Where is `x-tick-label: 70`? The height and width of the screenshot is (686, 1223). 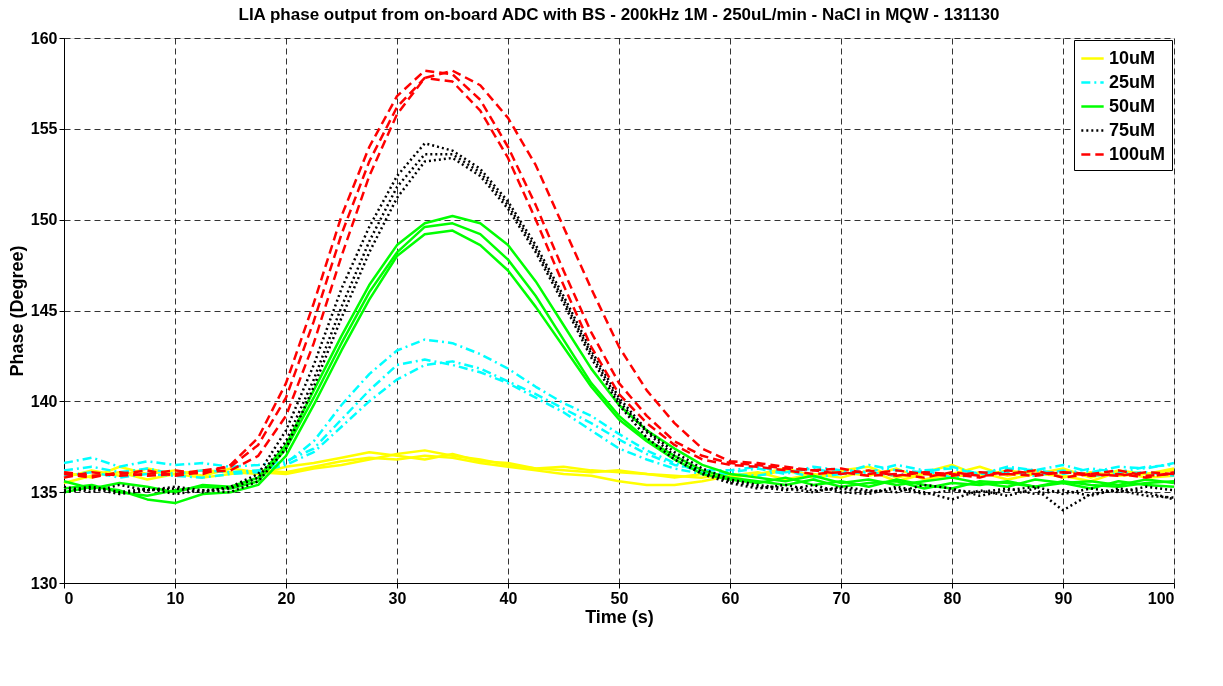 x-tick-label: 70 is located at coordinates (841, 598).